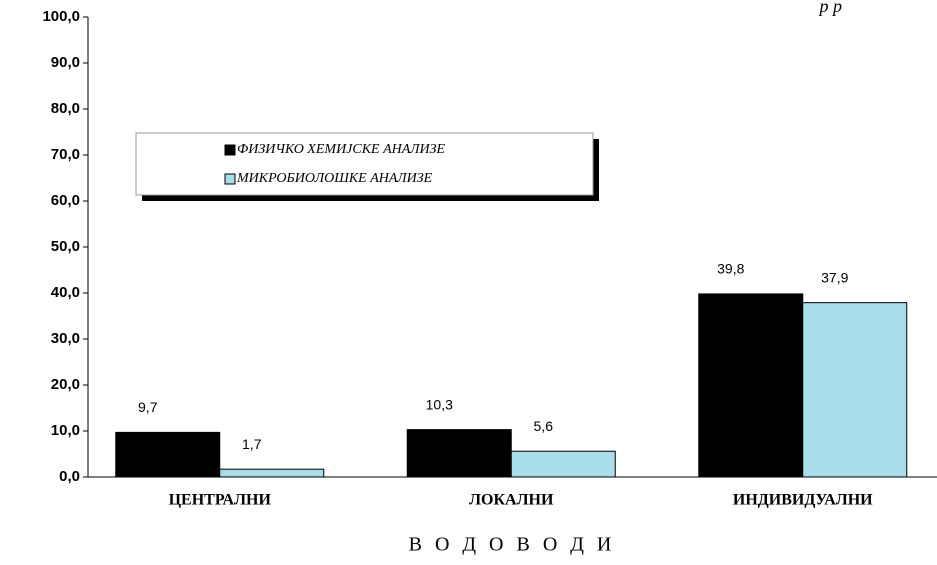 The height and width of the screenshot is (565, 937). I want to click on legend-box, so click(364, 164).